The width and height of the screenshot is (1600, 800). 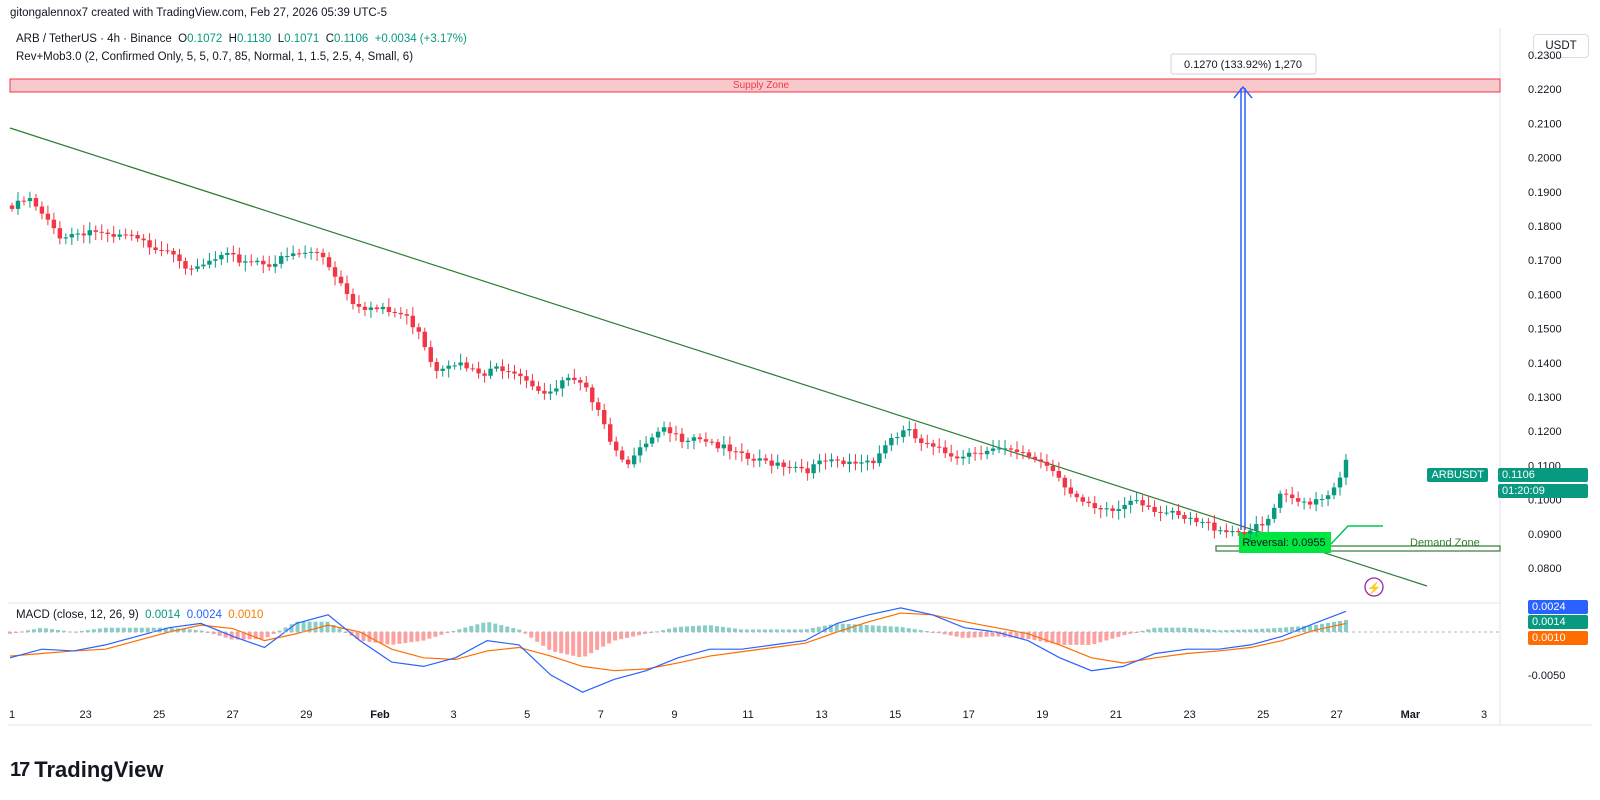 What do you see at coordinates (1561, 46) in the screenshot?
I see `currency-button: USDT` at bounding box center [1561, 46].